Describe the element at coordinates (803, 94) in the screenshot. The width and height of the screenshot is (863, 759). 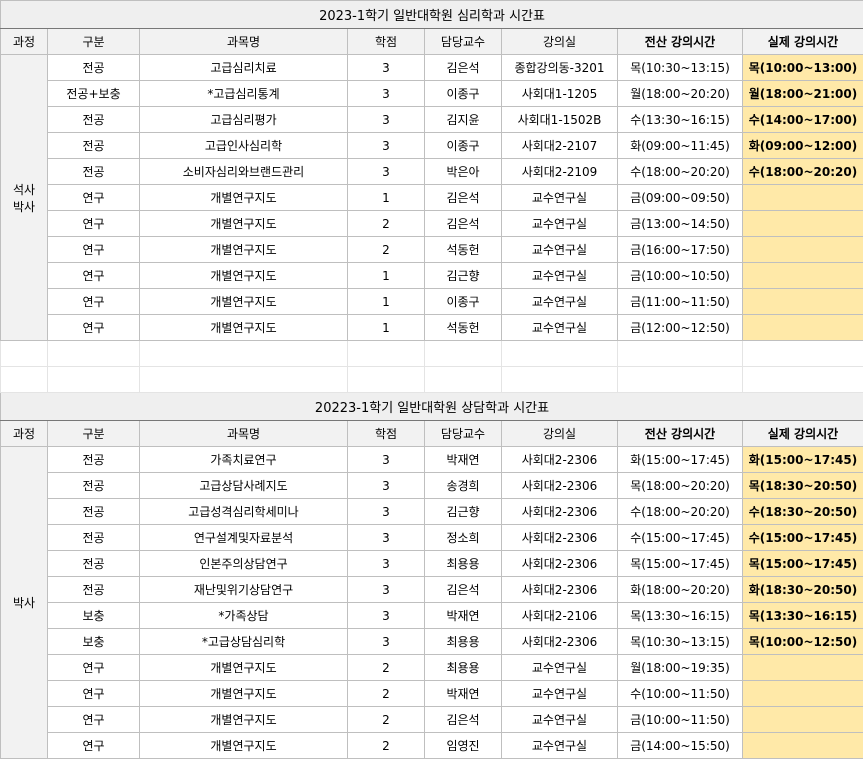
I see `actual-time: 월(18:00~21:00)` at that location.